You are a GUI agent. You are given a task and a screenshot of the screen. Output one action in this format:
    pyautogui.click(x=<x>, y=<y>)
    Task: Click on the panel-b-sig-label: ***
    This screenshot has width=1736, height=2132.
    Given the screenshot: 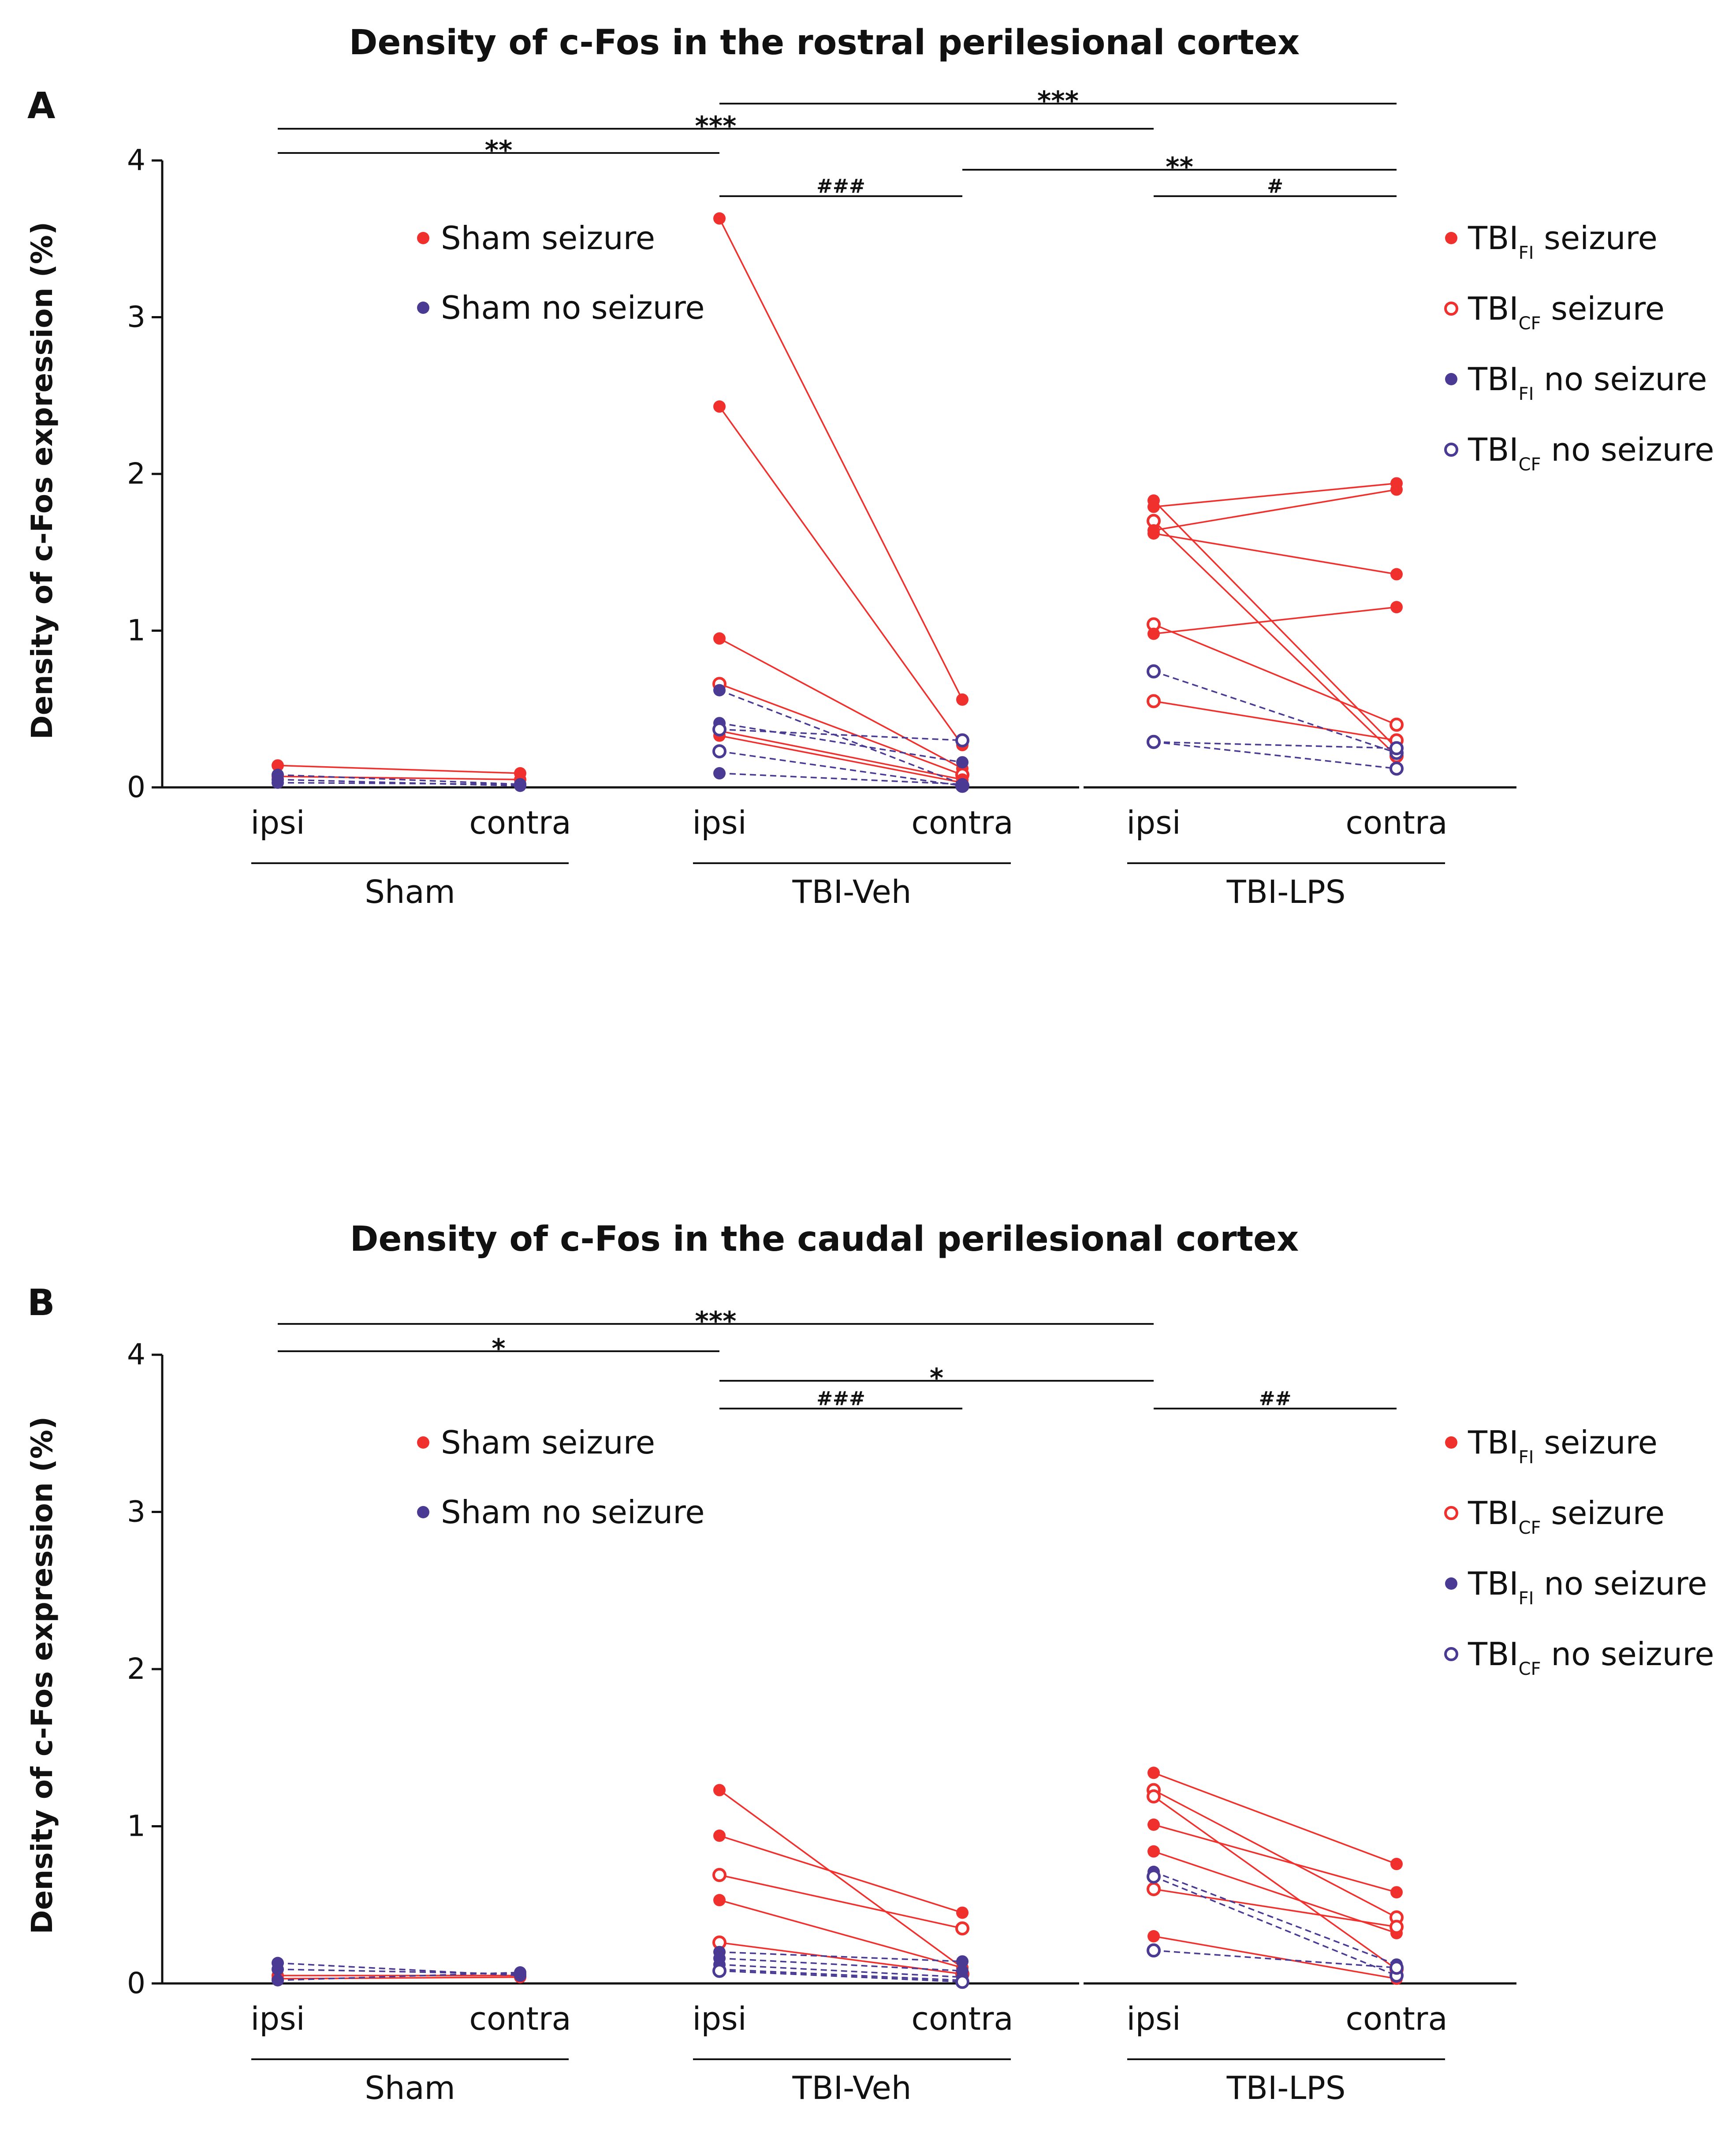 What is the action you would take?
    pyautogui.click(x=715, y=1321)
    